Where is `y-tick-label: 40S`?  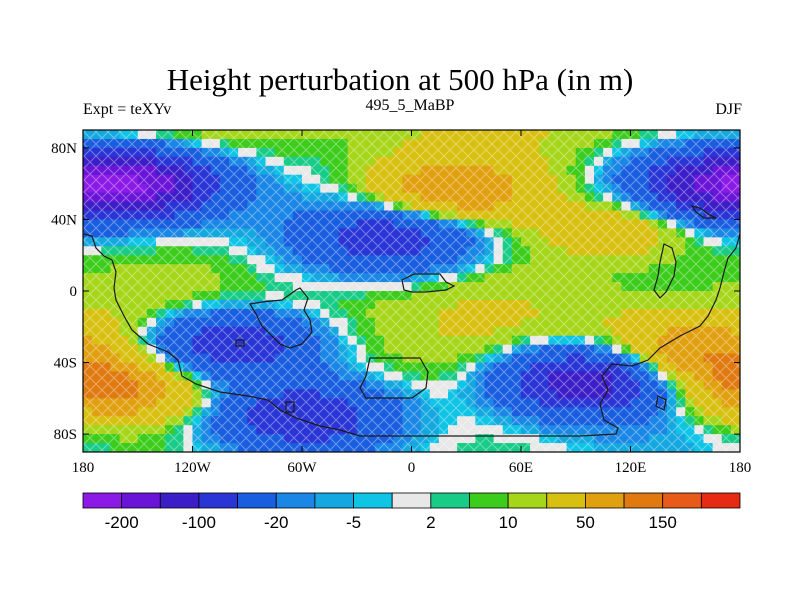
y-tick-label: 40S is located at coordinates (65, 364).